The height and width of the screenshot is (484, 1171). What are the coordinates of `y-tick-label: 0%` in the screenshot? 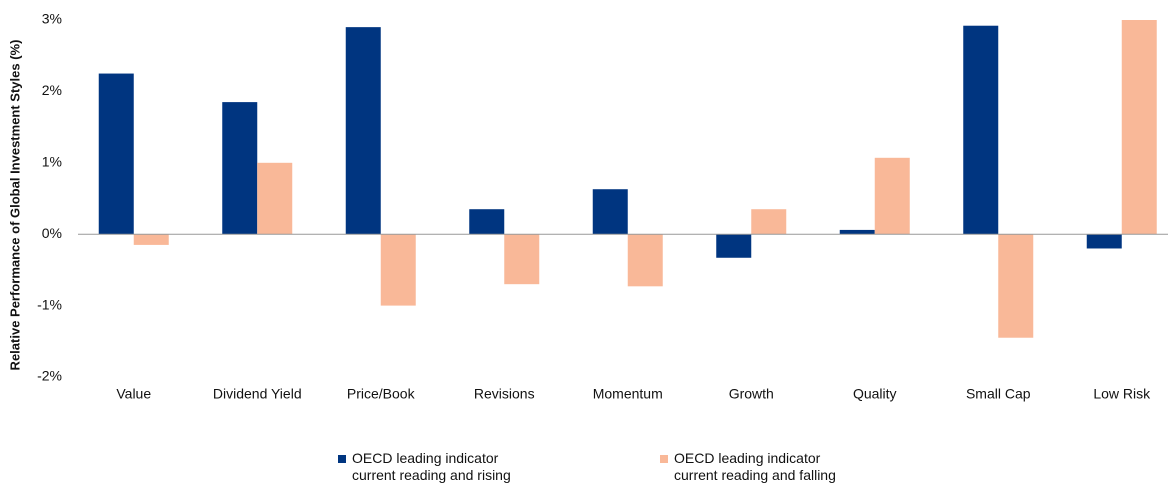 It's located at (52, 233).